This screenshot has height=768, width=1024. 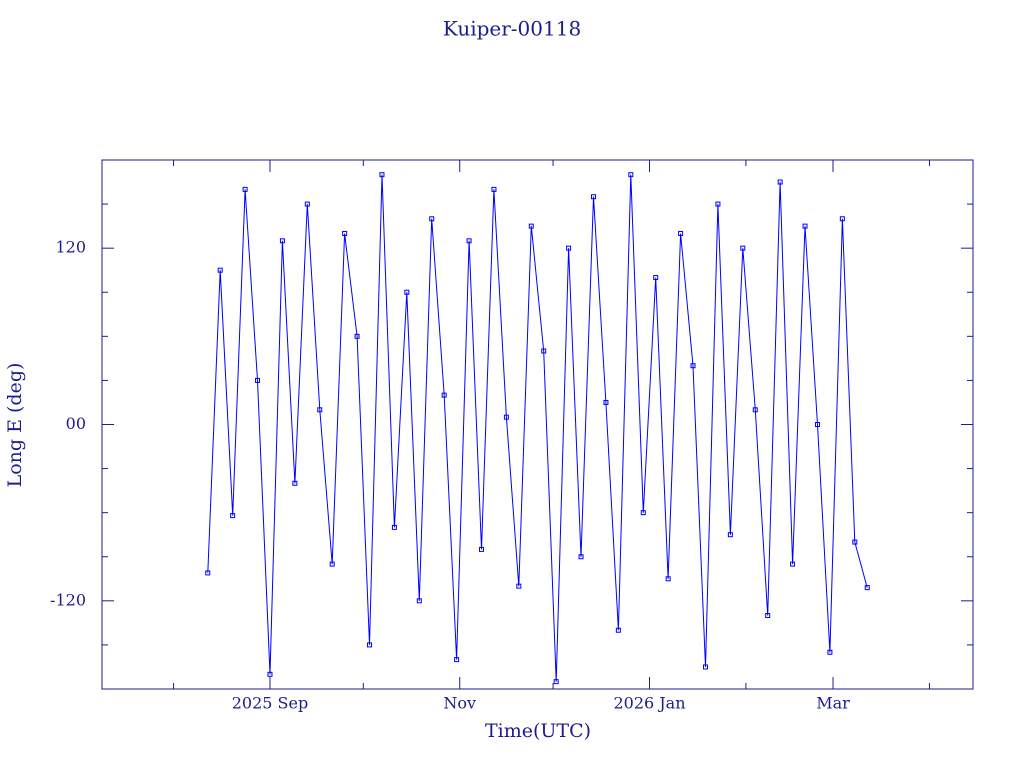 I want to click on y-tick-label: 120, so click(x=70, y=247).